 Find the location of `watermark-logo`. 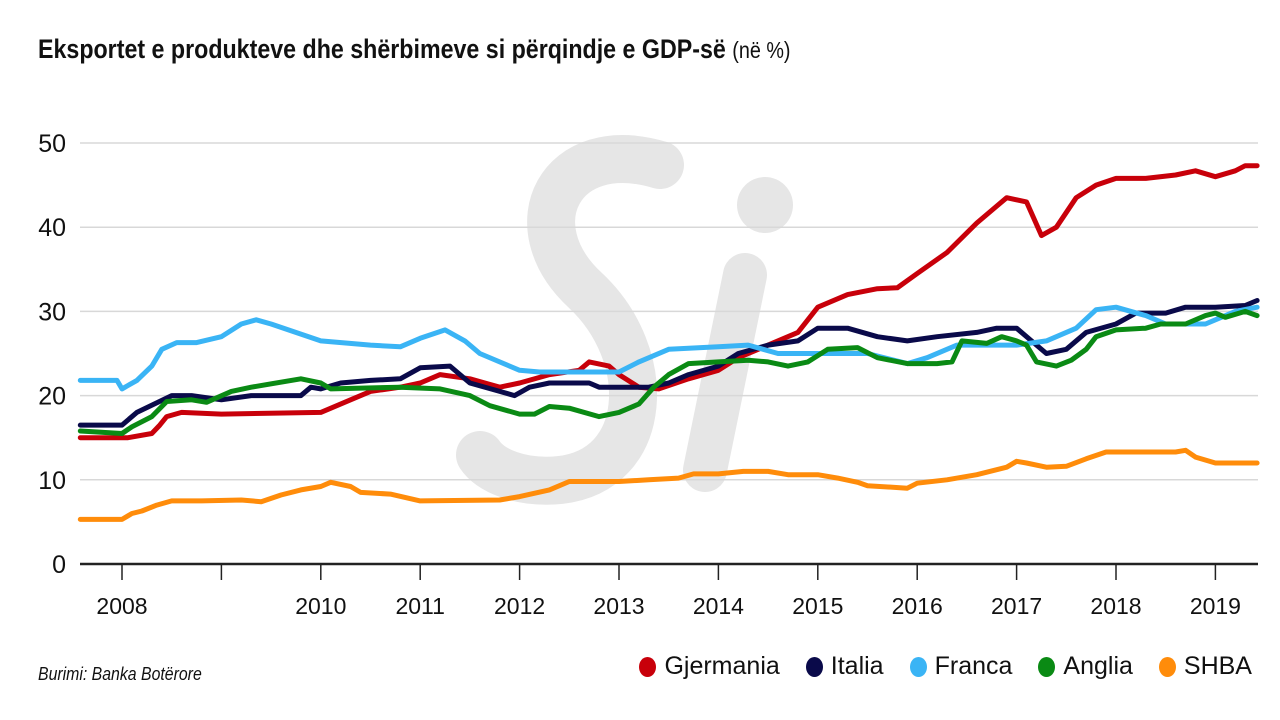

watermark-logo is located at coordinates (624, 320).